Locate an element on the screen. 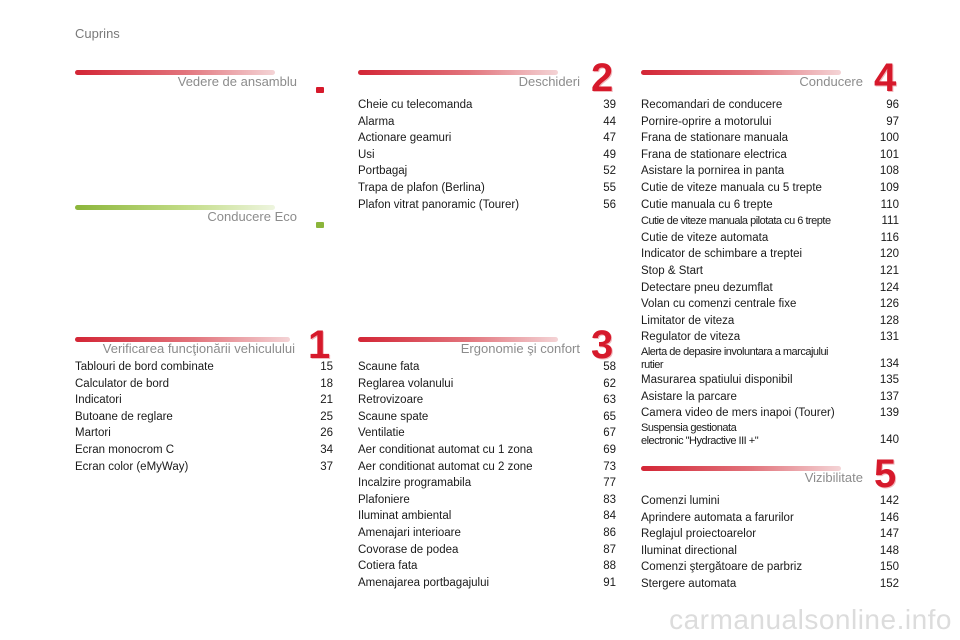  toc-entry: Frana de stationare electrica 101 is located at coordinates (770, 155).